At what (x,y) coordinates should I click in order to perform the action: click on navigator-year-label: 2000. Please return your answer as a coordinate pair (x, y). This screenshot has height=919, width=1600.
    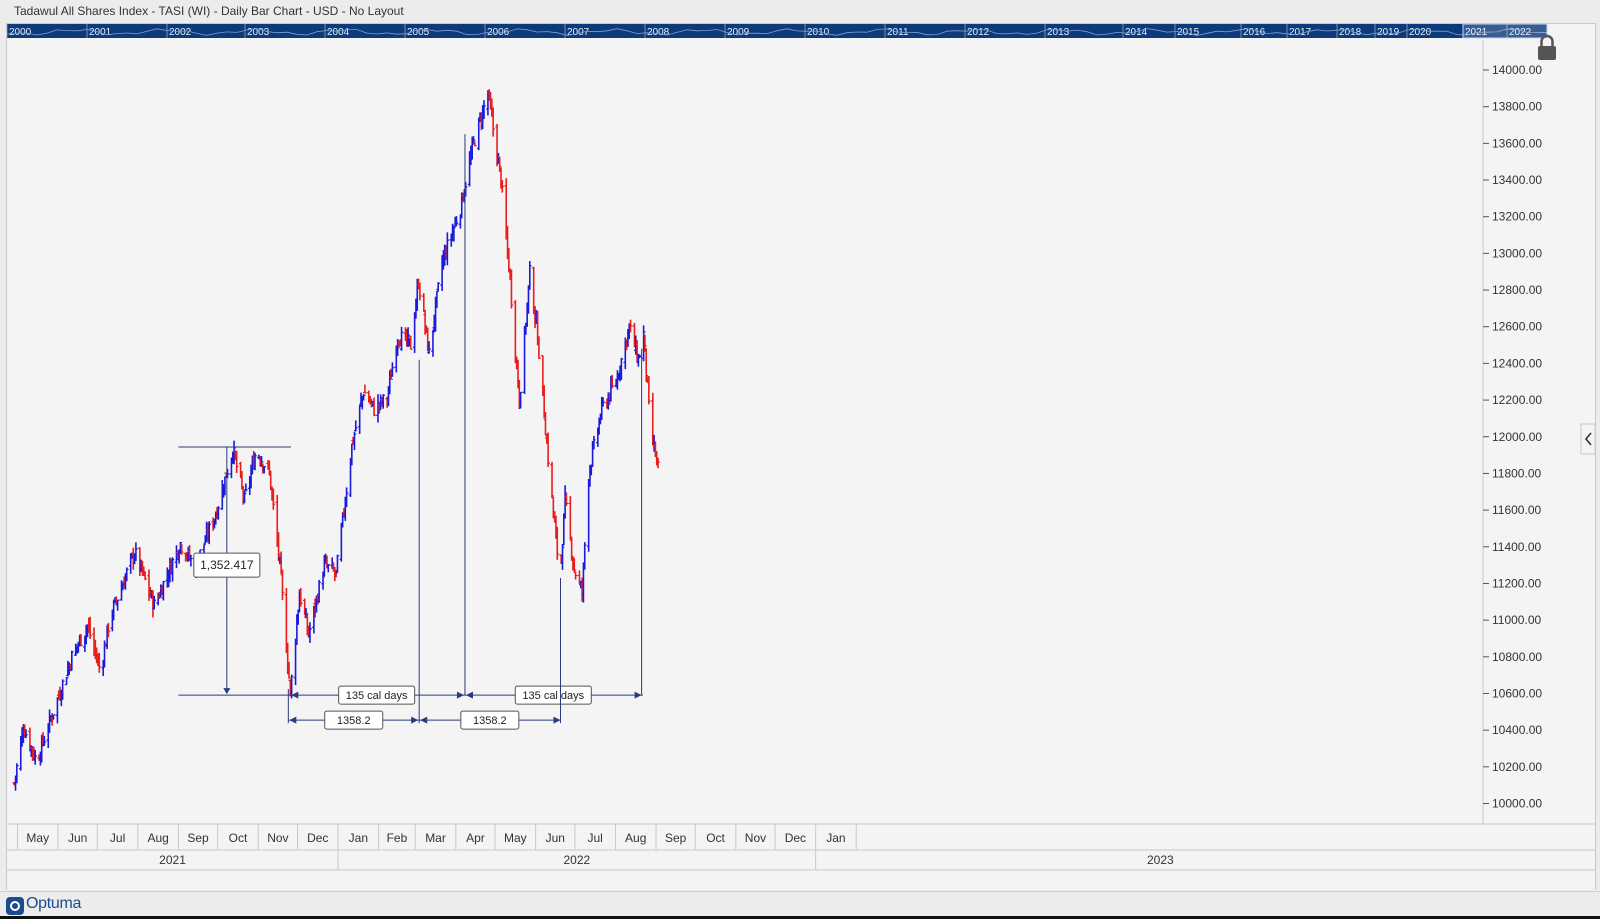
    Looking at the image, I should click on (20, 32).